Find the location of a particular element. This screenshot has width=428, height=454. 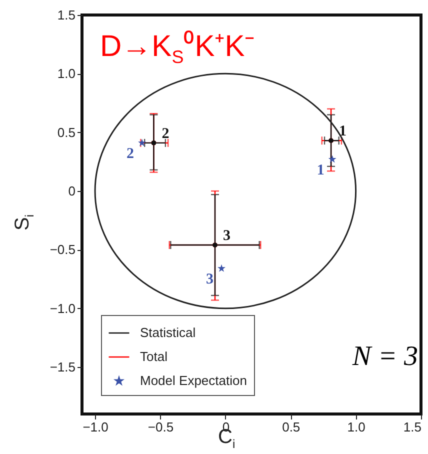

y-tick-label: 1.5 is located at coordinates (66, 15).